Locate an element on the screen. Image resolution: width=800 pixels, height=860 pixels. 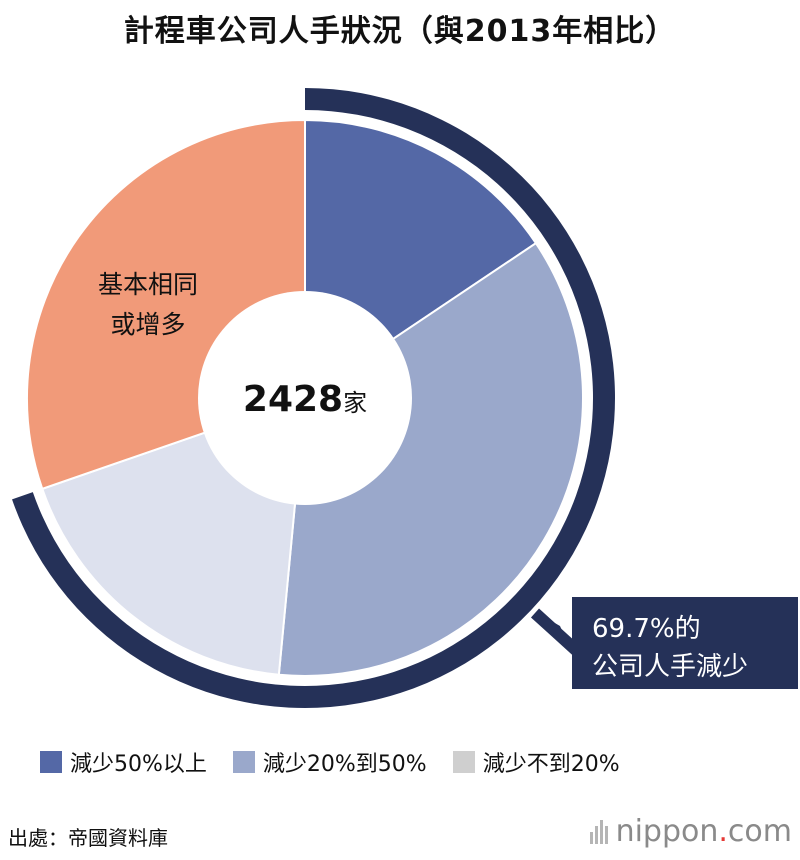
callout-line2: 公司人手減少 is located at coordinates (670, 667).